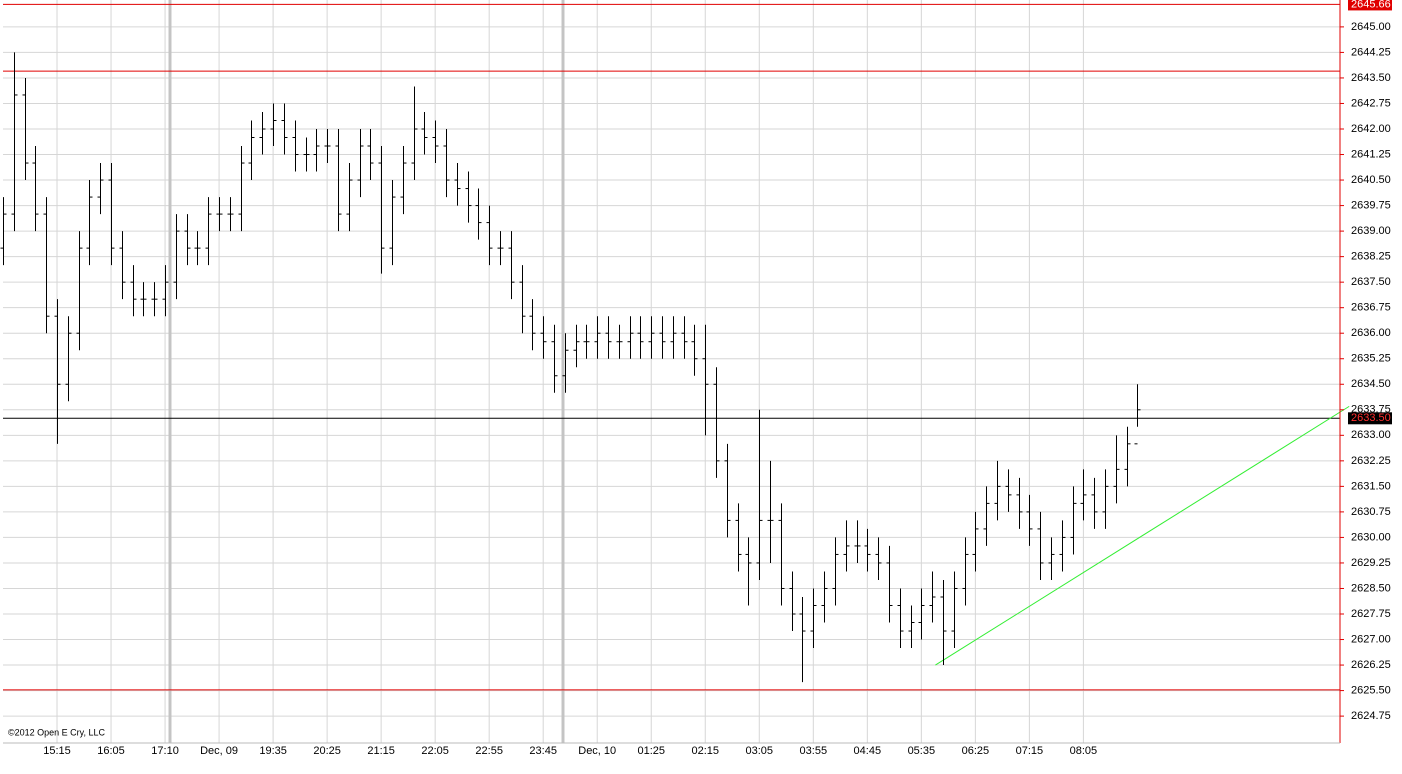 The image size is (1402, 774). What do you see at coordinates (1371, 231) in the screenshot?
I see `y-tick-label: 2639.00` at bounding box center [1371, 231].